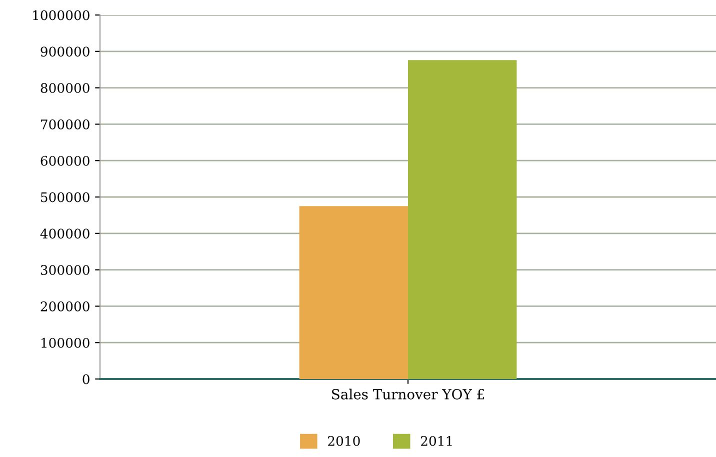 The height and width of the screenshot is (457, 716). I want to click on legend-label: 2010, so click(344, 441).